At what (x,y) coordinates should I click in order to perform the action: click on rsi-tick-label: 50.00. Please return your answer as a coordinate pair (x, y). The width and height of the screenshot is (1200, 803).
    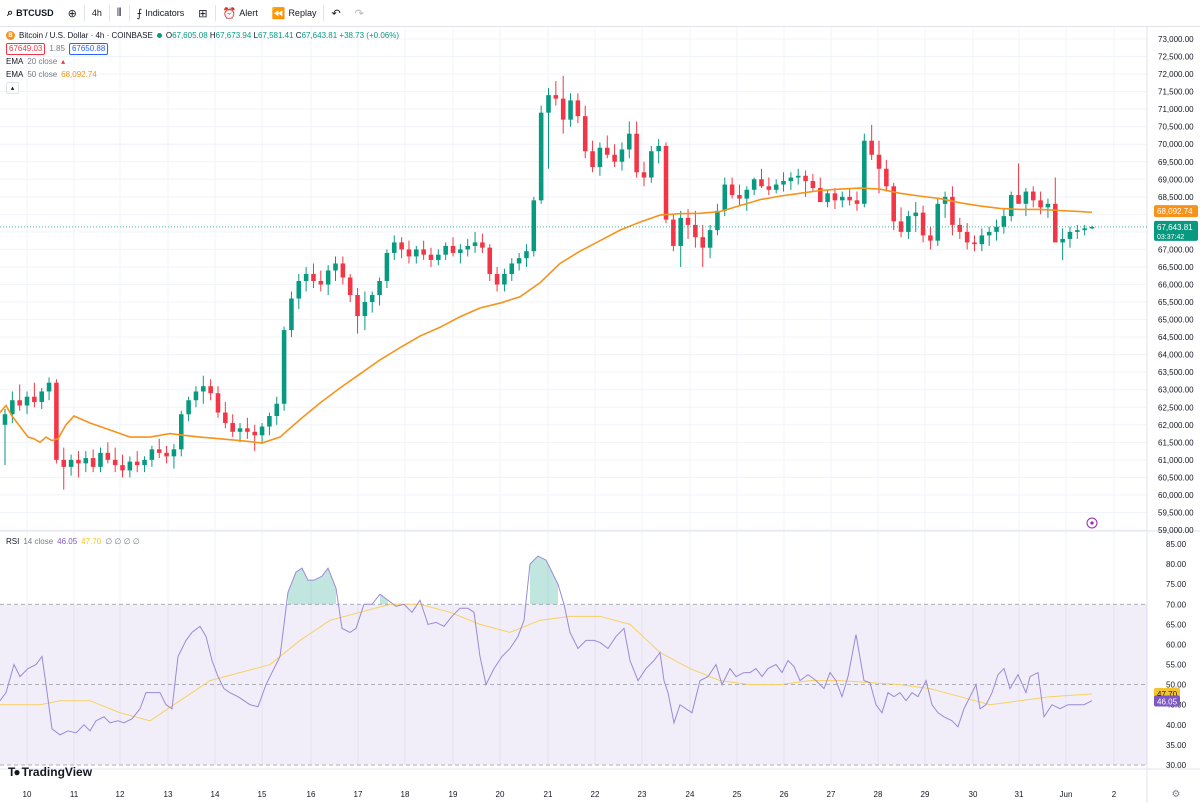
    Looking at the image, I should click on (1176, 685).